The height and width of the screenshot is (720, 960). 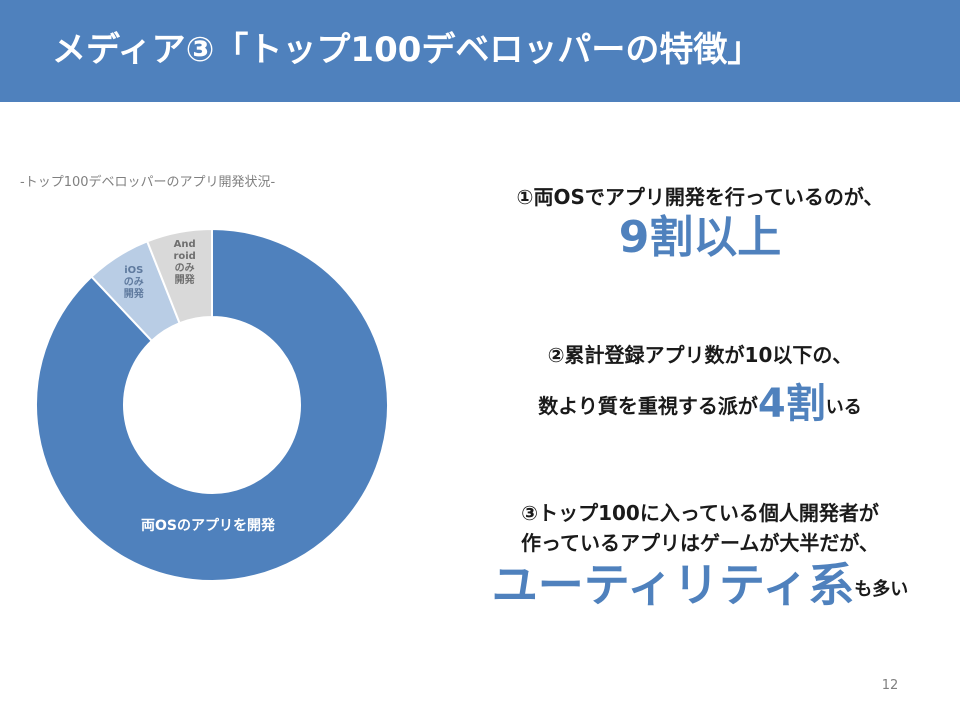 I want to click on point-3-text-line1: ③トップ100に入っている個人開発者が, so click(x=700, y=513).